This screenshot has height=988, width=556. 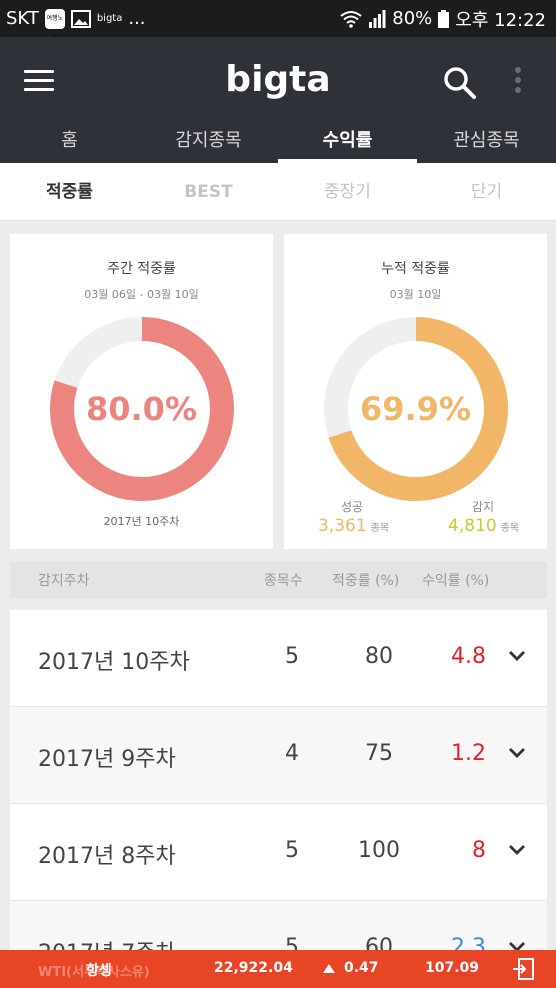 What do you see at coordinates (80, 18) in the screenshot?
I see `image-icon` at bounding box center [80, 18].